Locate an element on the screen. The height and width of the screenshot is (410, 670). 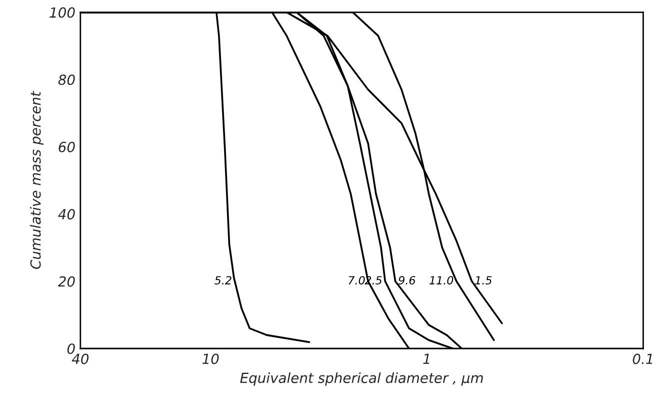
x-tick-label: 10 is located at coordinates (210, 359).